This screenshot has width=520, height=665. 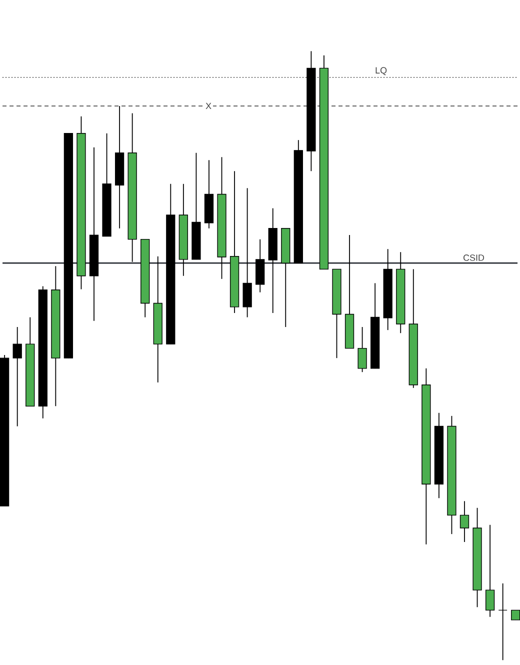 I want to click on ref-line-label: CSID, so click(x=473, y=257).